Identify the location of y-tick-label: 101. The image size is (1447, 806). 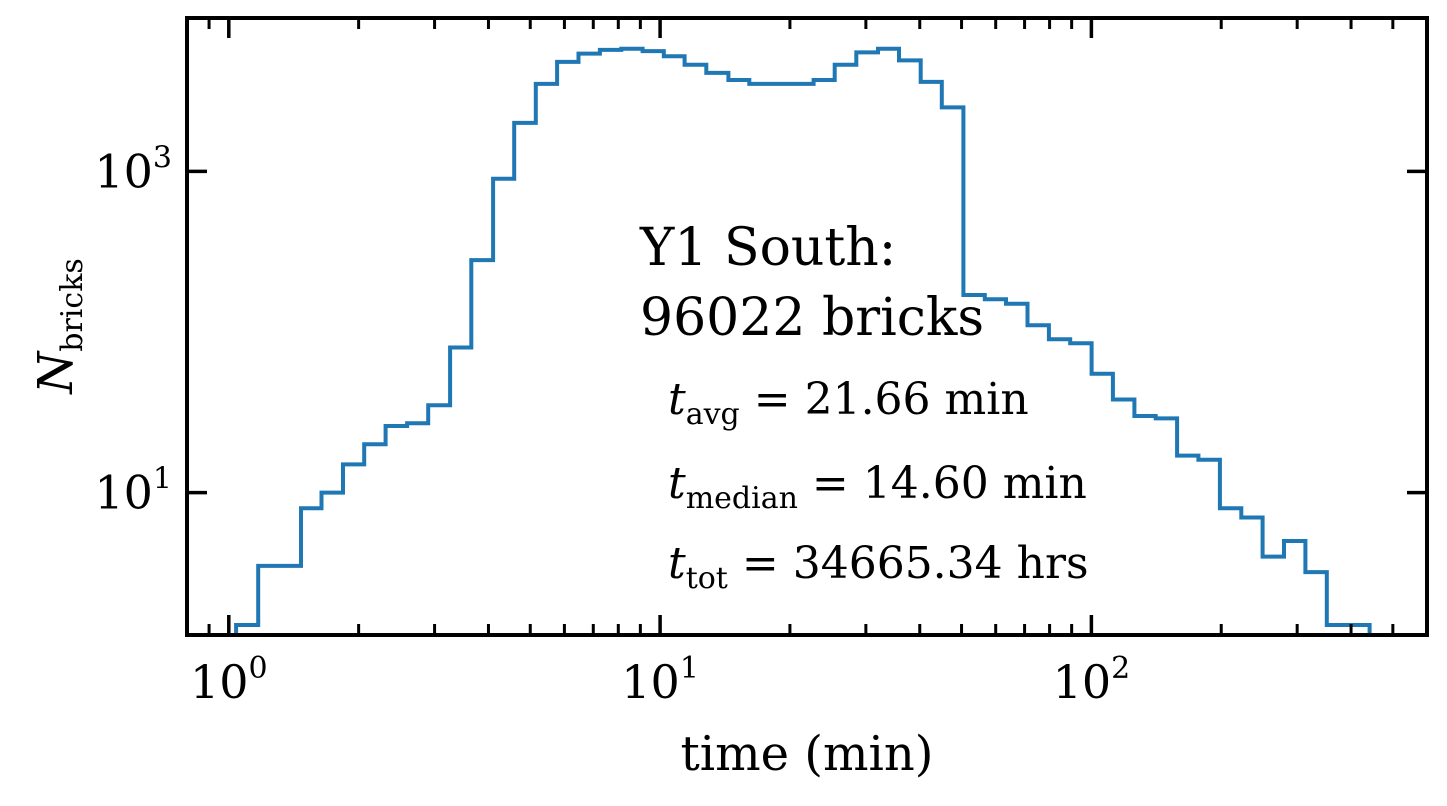
(133, 491).